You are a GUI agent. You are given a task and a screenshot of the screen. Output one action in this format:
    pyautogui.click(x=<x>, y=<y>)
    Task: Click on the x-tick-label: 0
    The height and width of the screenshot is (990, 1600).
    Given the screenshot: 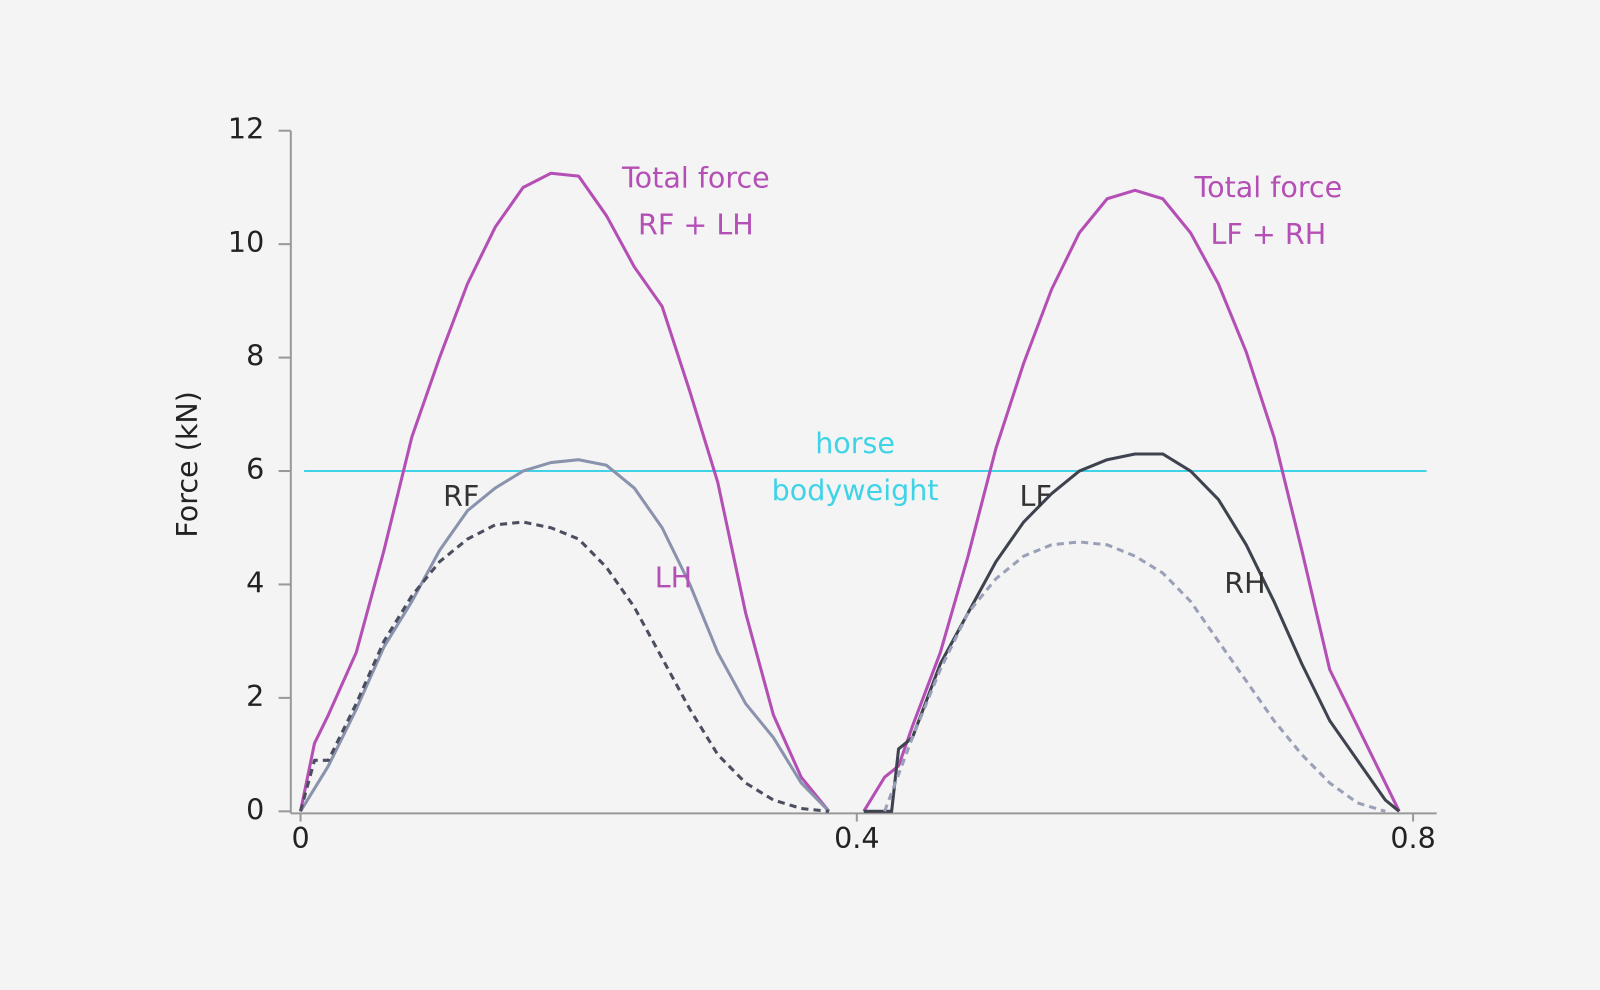 What is the action you would take?
    pyautogui.click(x=300, y=838)
    